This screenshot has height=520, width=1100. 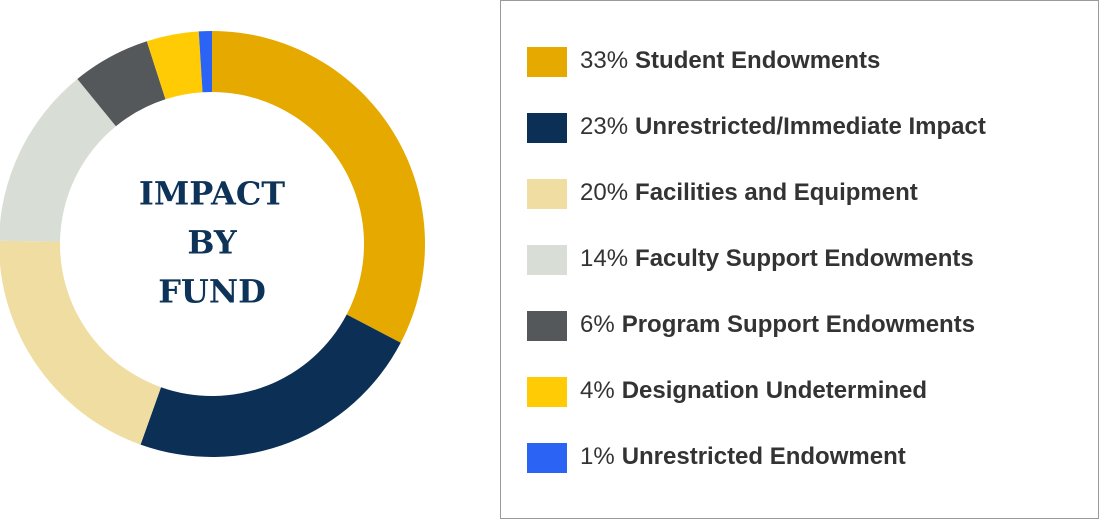 What do you see at coordinates (604, 126) in the screenshot?
I see `legend-value: 23%` at bounding box center [604, 126].